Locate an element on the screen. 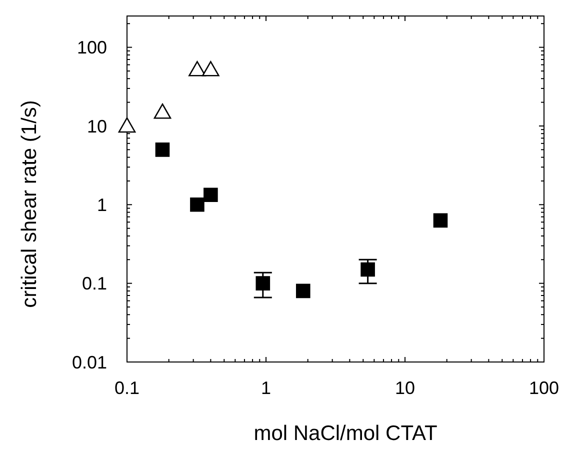  x-tick-label: 10 is located at coordinates (405, 388).